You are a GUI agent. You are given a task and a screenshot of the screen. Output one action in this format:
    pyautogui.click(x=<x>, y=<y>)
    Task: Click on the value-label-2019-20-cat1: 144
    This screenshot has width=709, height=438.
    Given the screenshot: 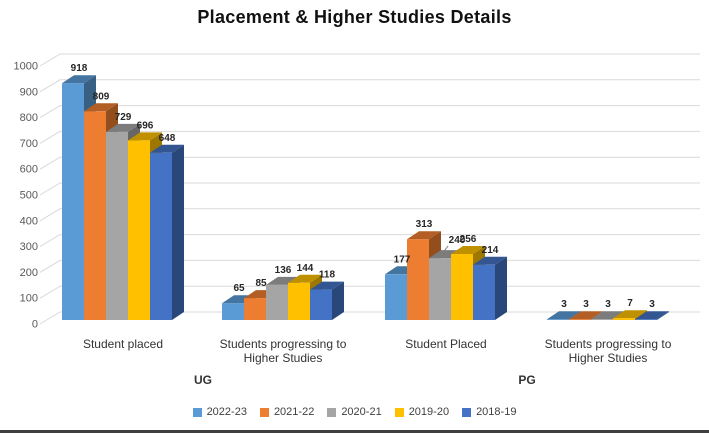 What is the action you would take?
    pyautogui.click(x=305, y=268)
    